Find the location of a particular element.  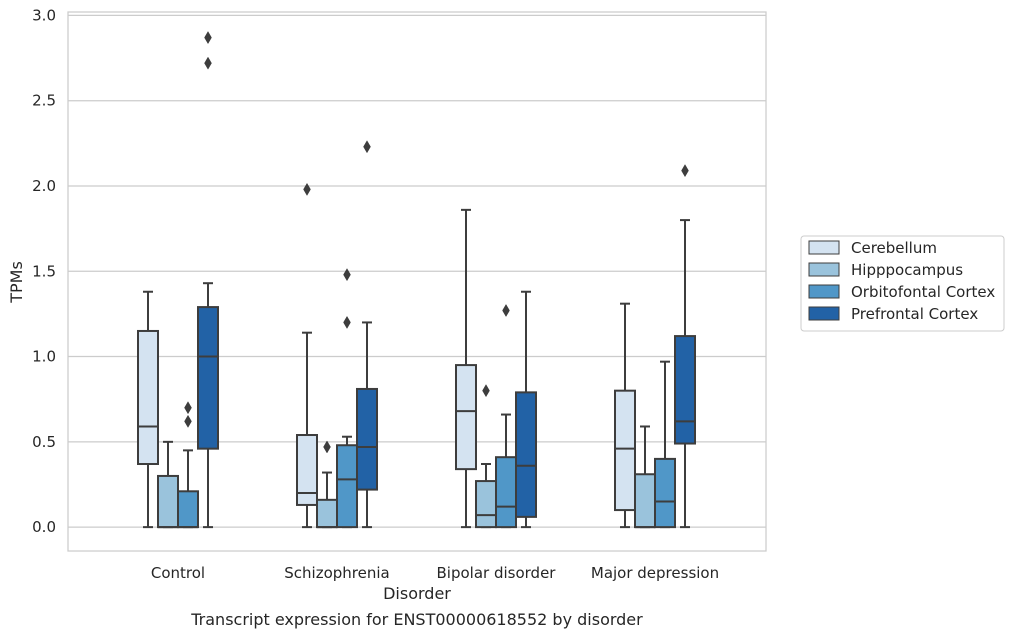

x-axis-label: Disorder is located at coordinates (417, 593).